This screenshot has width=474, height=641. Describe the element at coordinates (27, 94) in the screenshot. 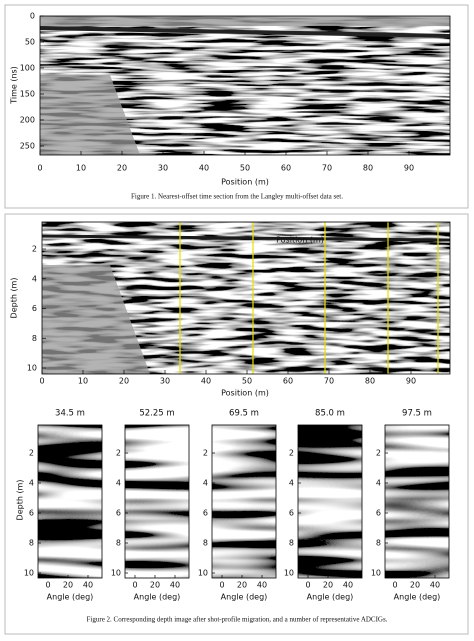

I see `y-tick-label: 150` at that location.